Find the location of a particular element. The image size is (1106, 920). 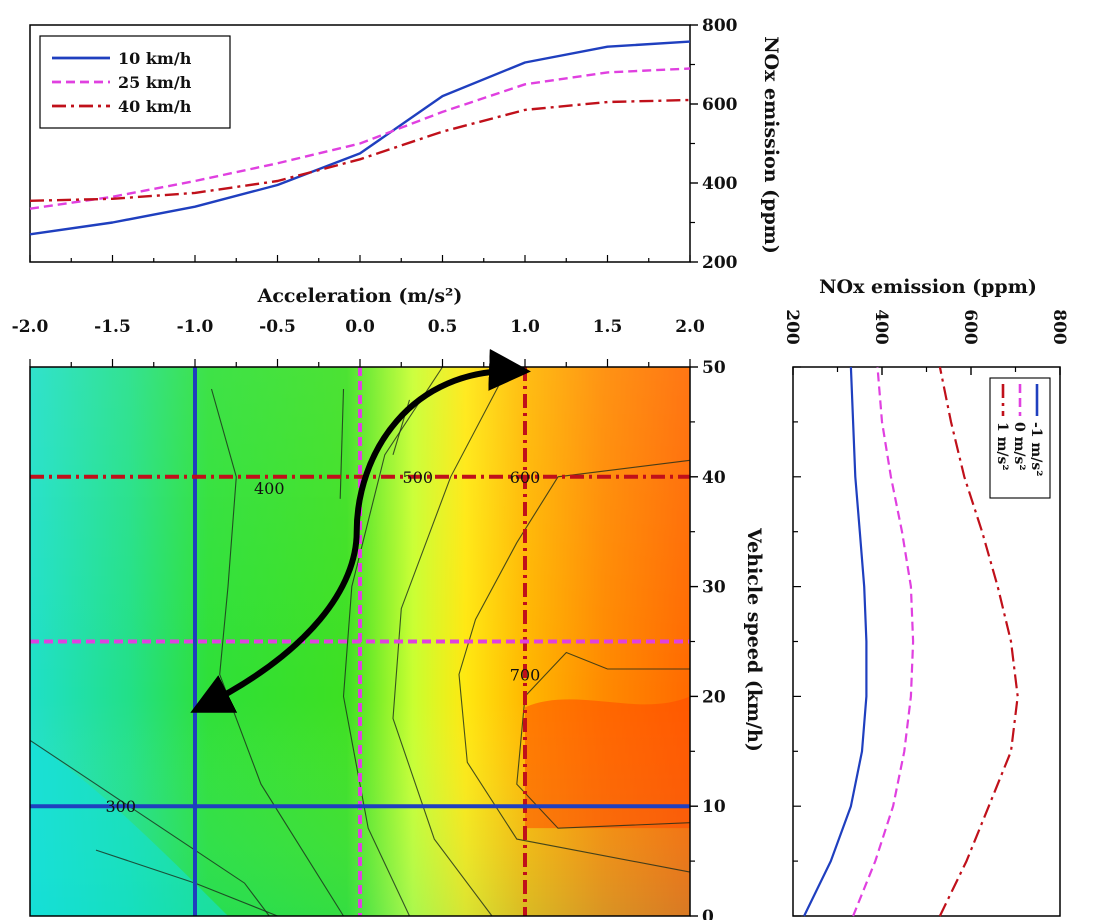

x-tick-label: 0.5 is located at coordinates (443, 327).